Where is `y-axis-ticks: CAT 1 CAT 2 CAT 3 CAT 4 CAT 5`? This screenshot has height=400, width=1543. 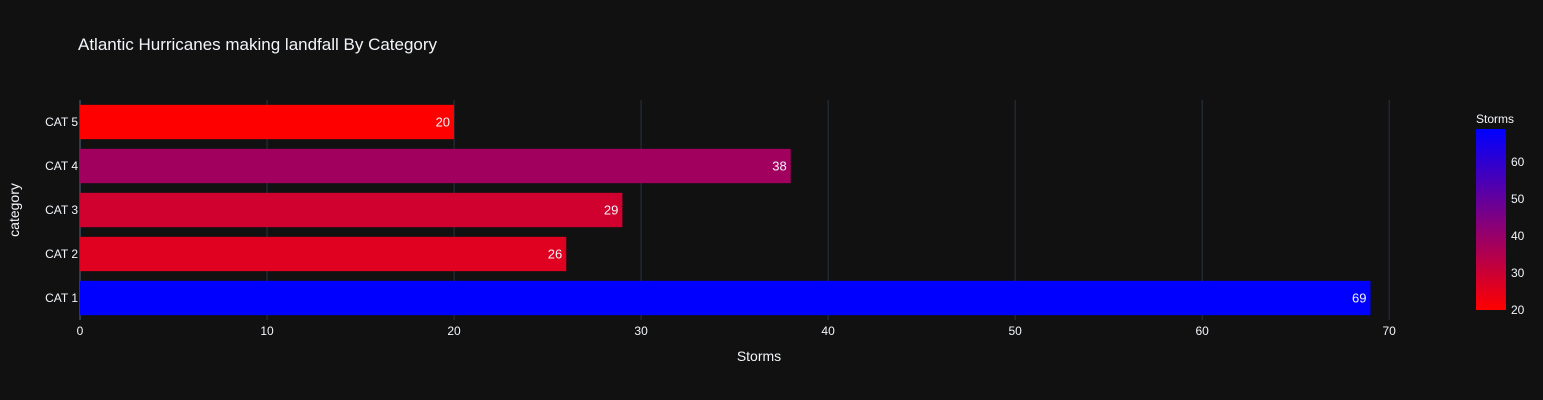
y-axis-ticks: CAT 1 CAT 2 CAT 3 CAT 4 CAT 5 is located at coordinates (61, 210).